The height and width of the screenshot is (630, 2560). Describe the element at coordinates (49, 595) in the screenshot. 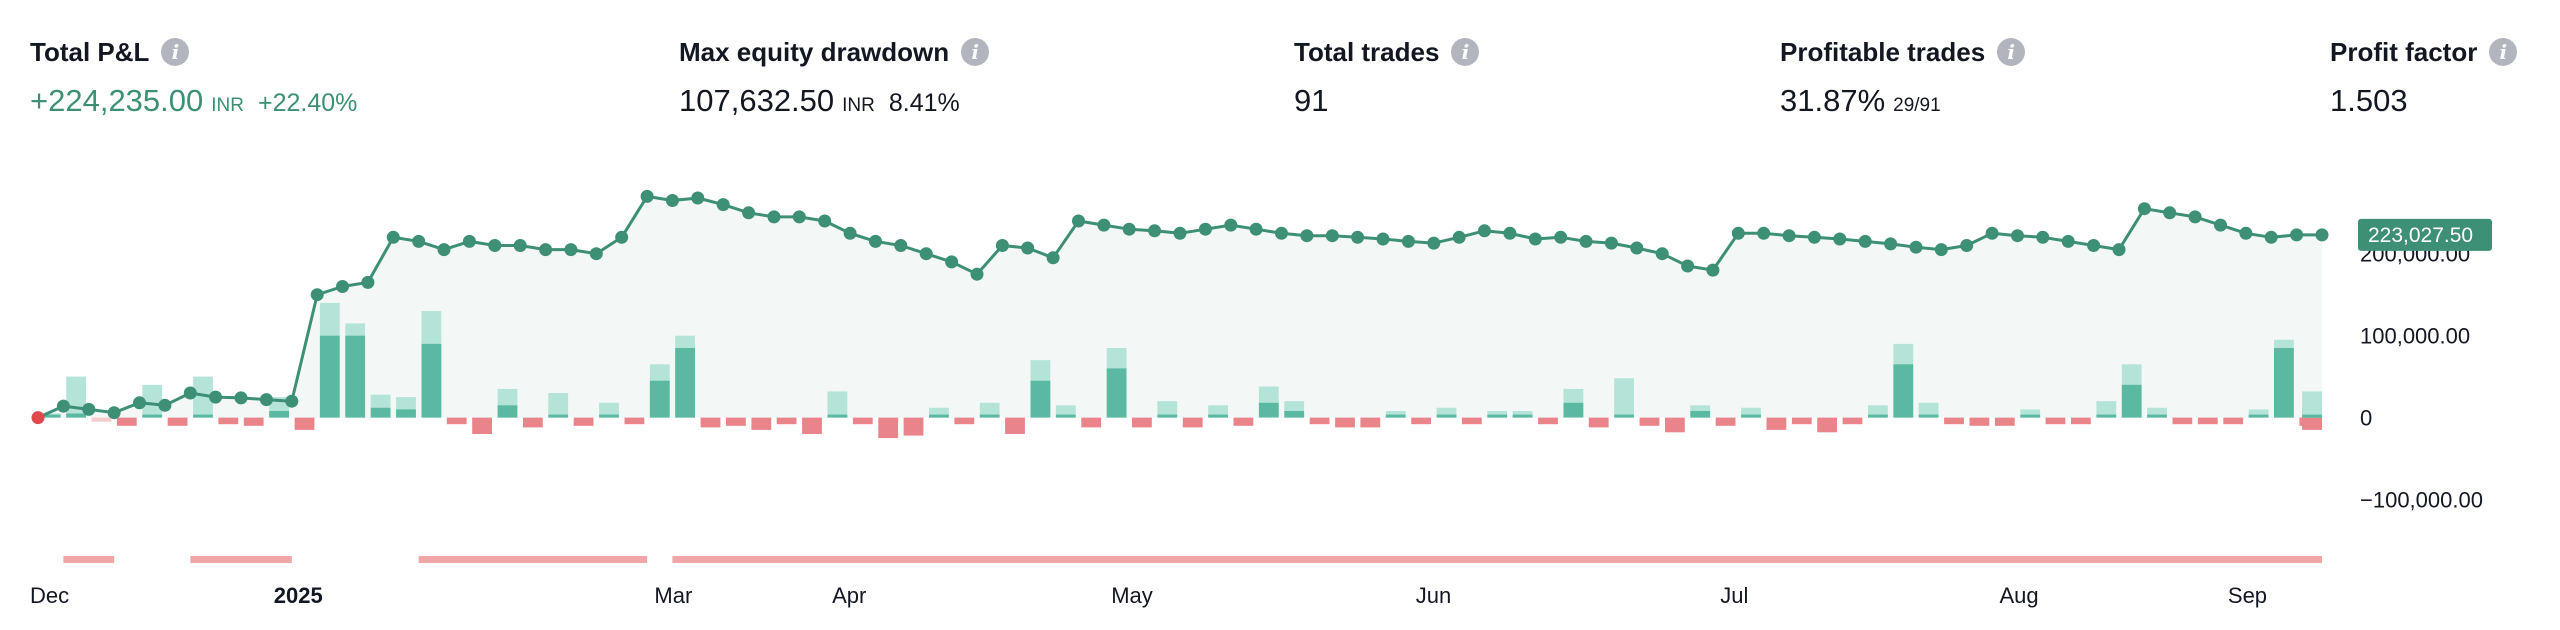

I see `x-tick-label: Dec` at that location.